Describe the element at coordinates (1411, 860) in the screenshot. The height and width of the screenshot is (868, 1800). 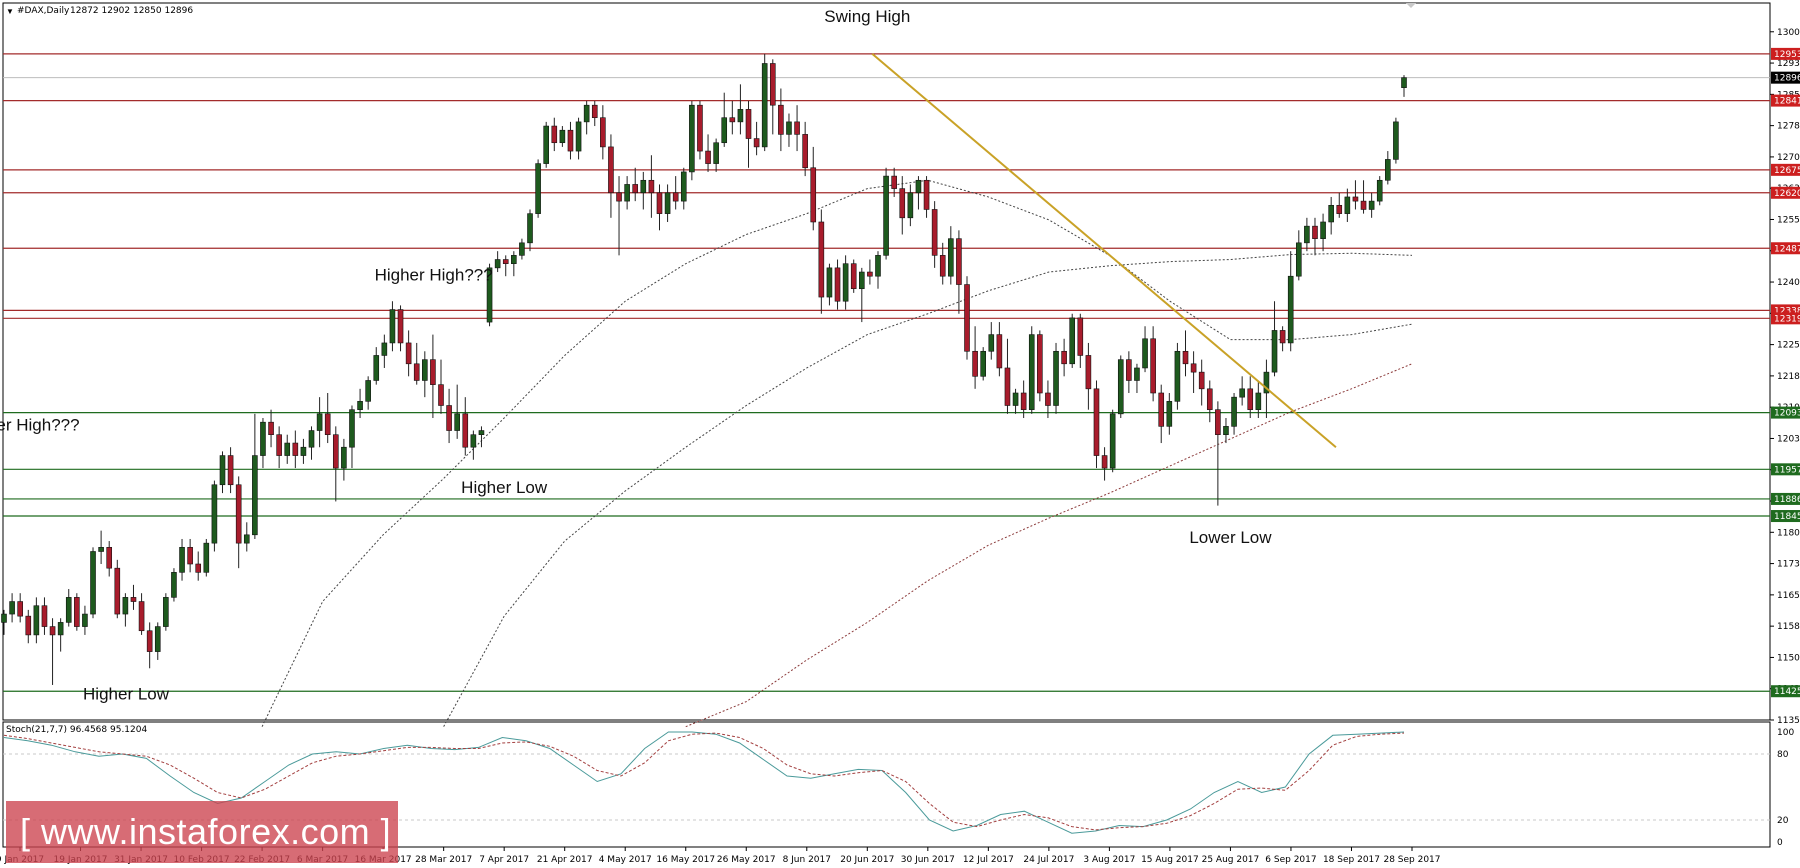
I see `x-tick-label: 28 Sep 2017` at that location.